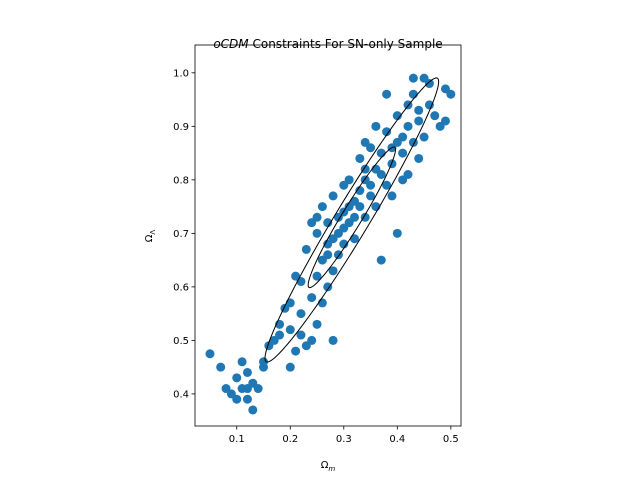  I want to click on x-label-symbol: Ω, so click(325, 465).